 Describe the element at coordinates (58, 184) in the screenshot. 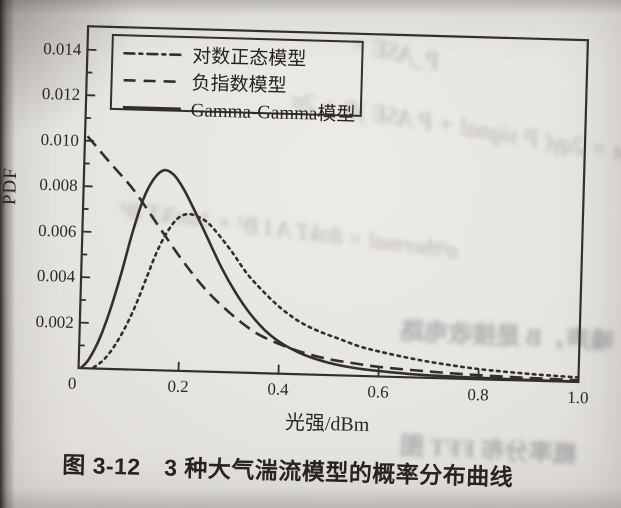

I see `y-tick-label: 0.008` at that location.